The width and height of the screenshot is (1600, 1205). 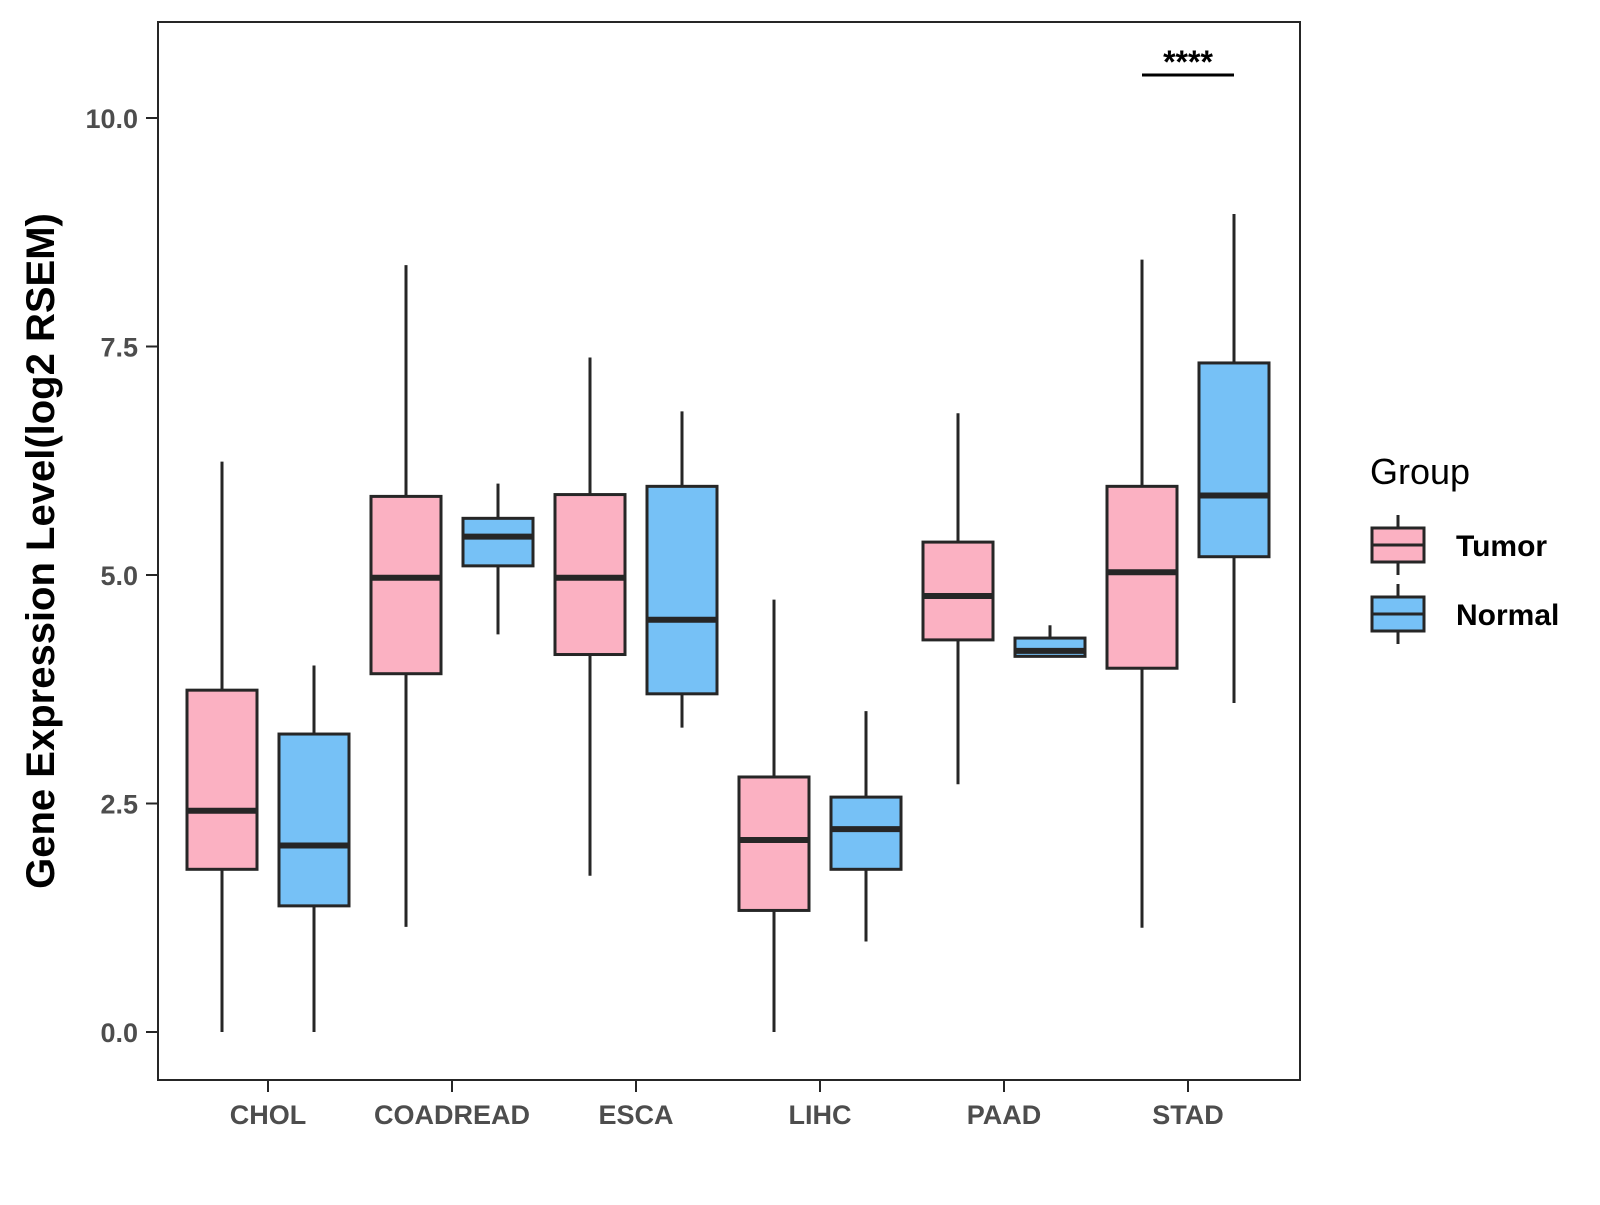 I want to click on box-tumor-lihc, so click(x=774, y=815).